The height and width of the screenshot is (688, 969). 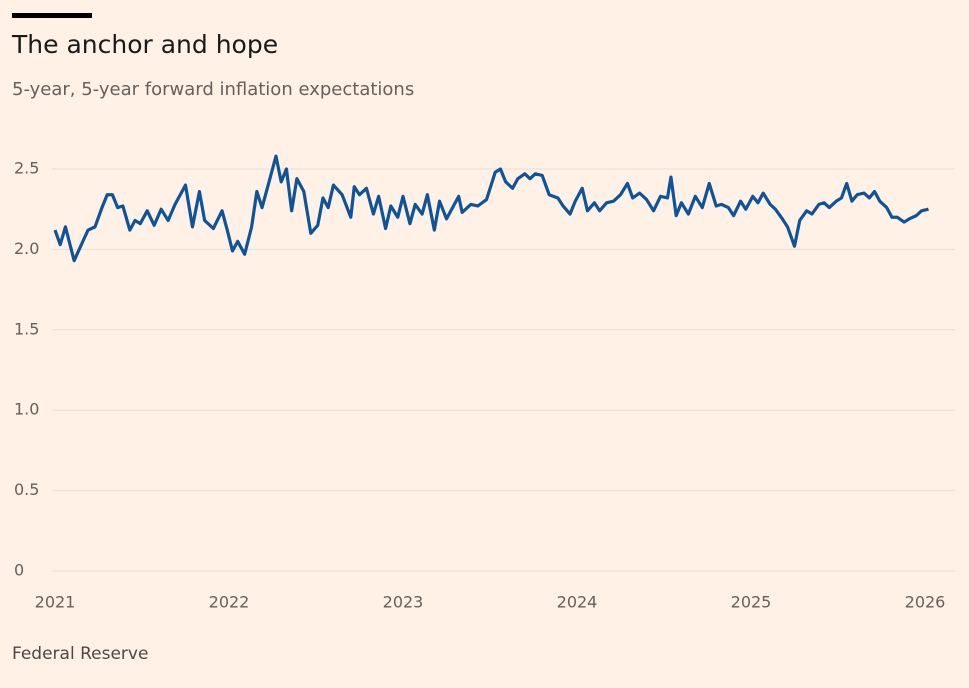 I want to click on y-tick-label: 2.0, so click(x=26, y=248).